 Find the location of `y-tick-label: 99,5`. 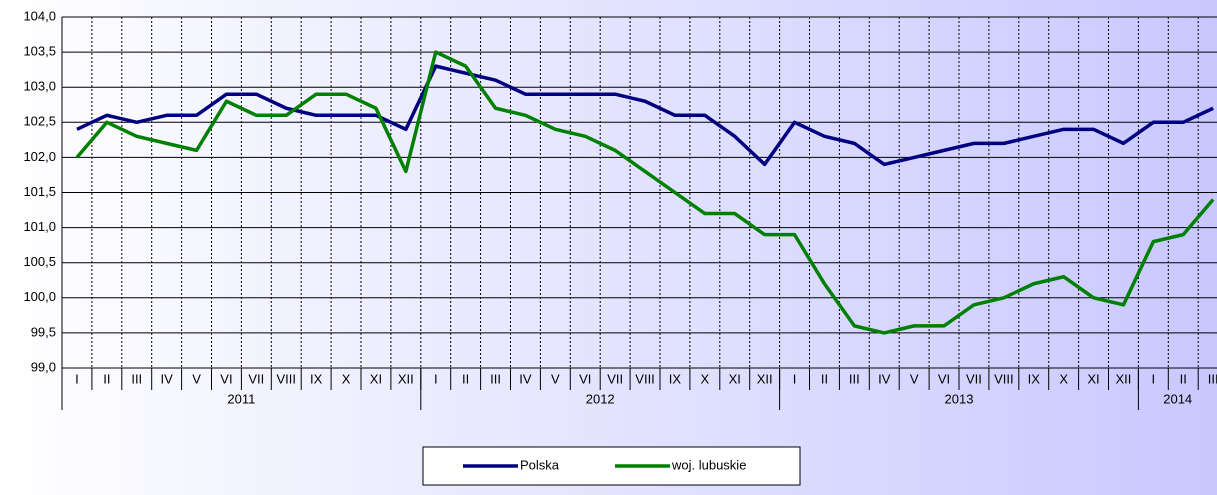

y-tick-label: 99,5 is located at coordinates (43, 331).